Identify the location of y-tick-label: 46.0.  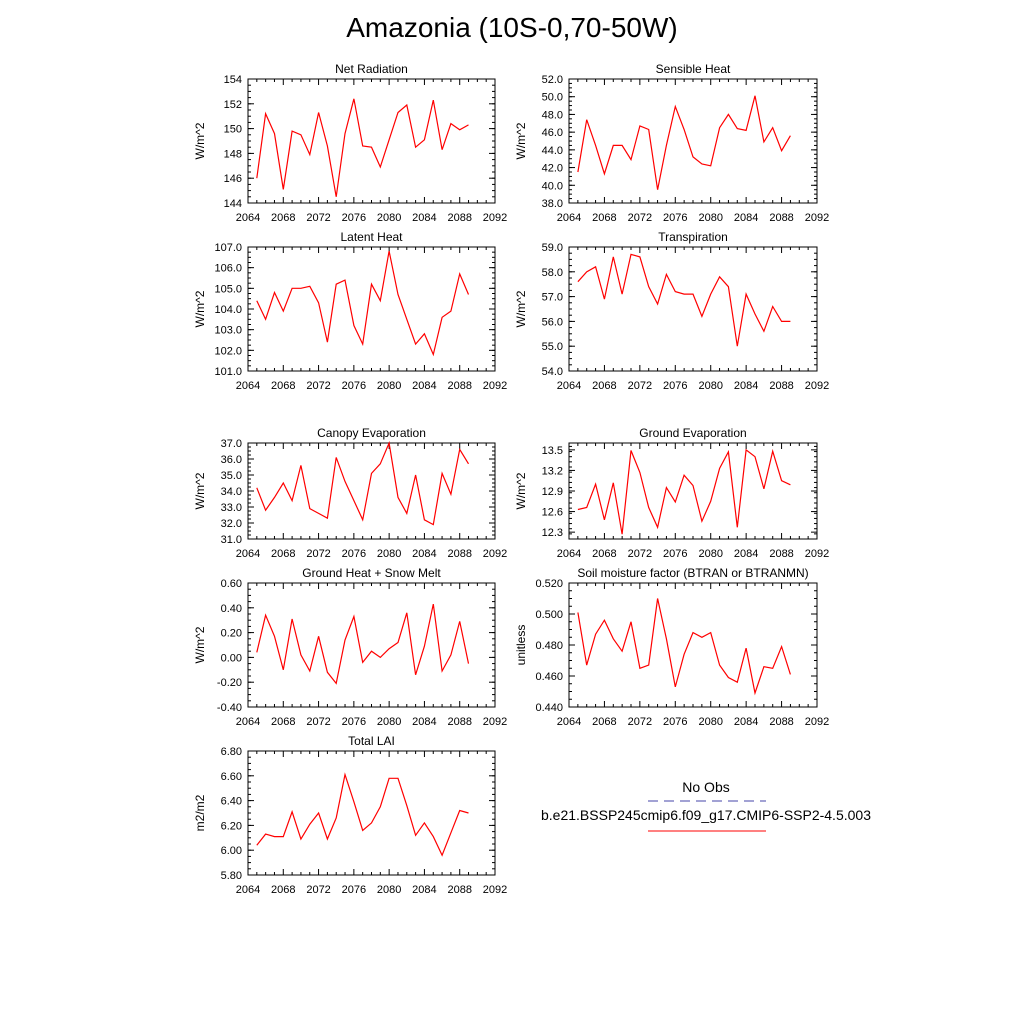
(552, 133).